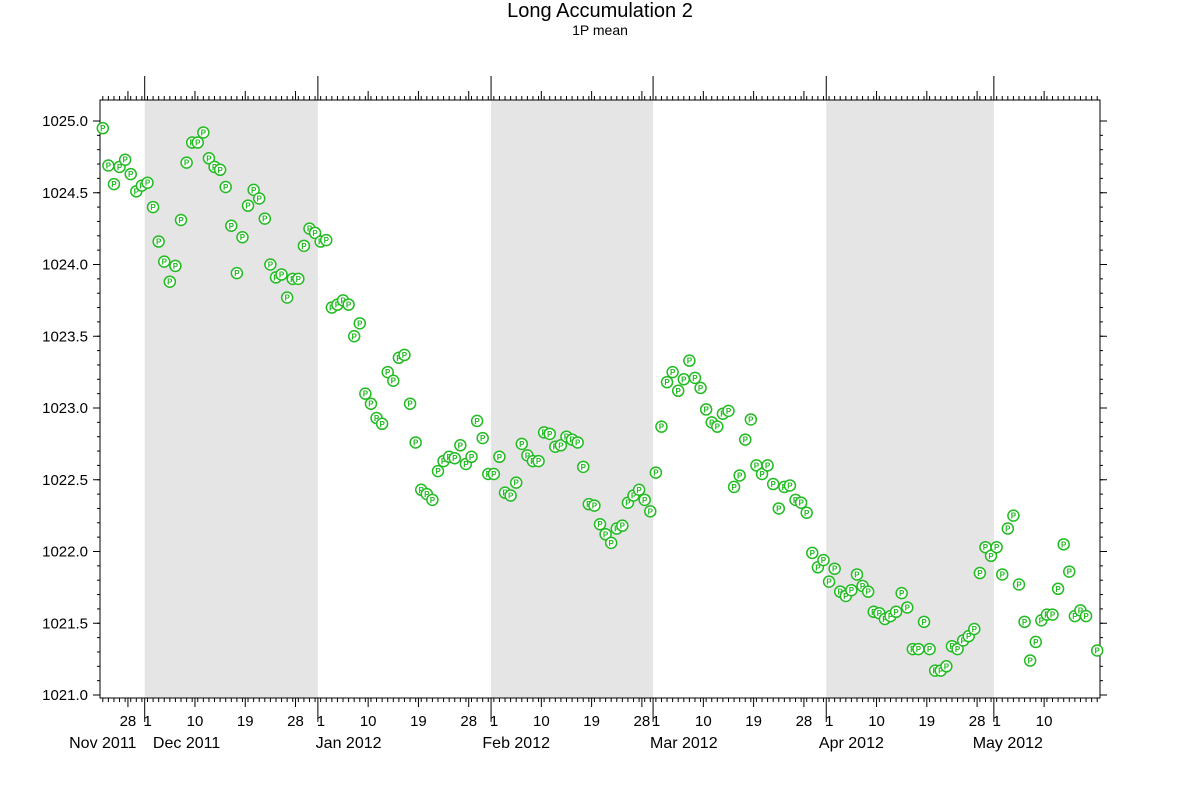 The height and width of the screenshot is (800, 1200). What do you see at coordinates (642, 721) in the screenshot?
I see `x-tick-label: 28` at bounding box center [642, 721].